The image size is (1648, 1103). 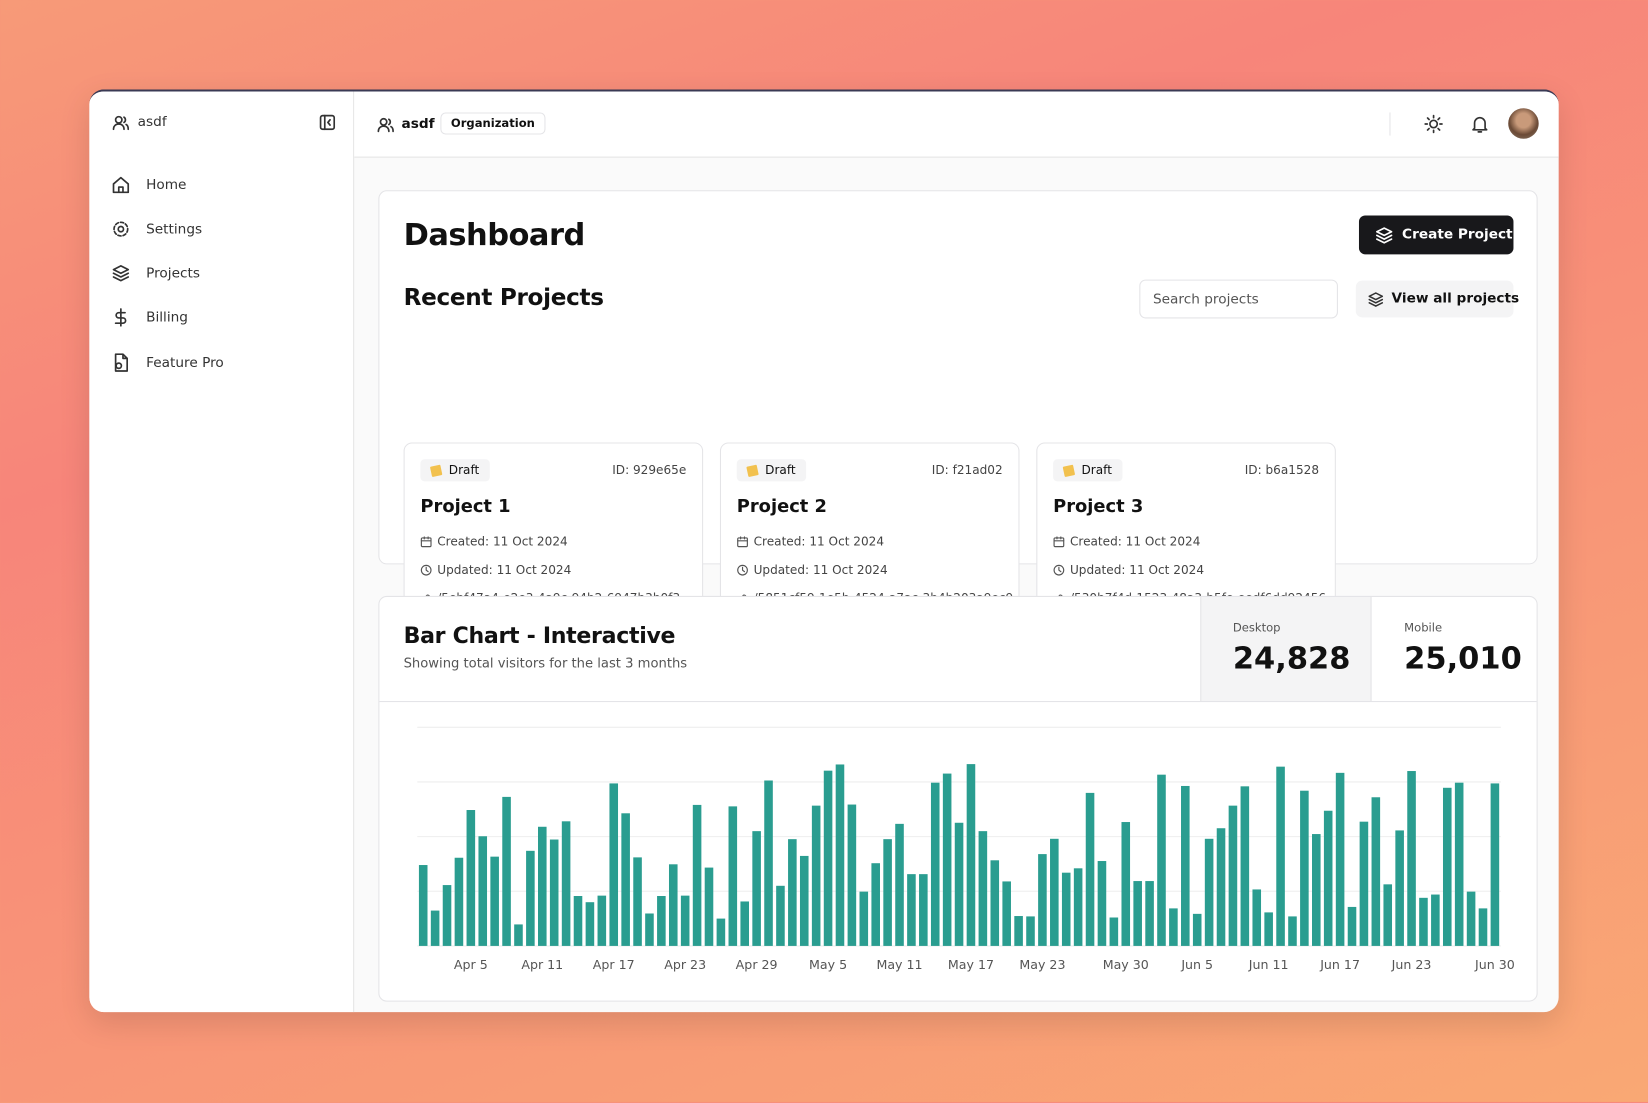 What do you see at coordinates (1282, 470) in the screenshot?
I see `project-id: ID: b6a1528` at bounding box center [1282, 470].